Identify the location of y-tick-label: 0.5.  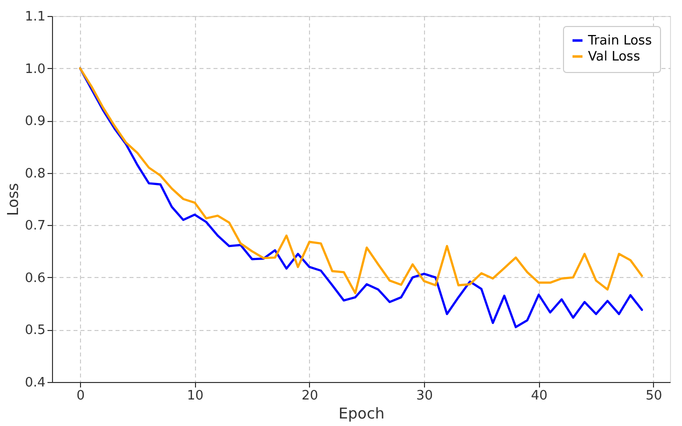
(35, 330).